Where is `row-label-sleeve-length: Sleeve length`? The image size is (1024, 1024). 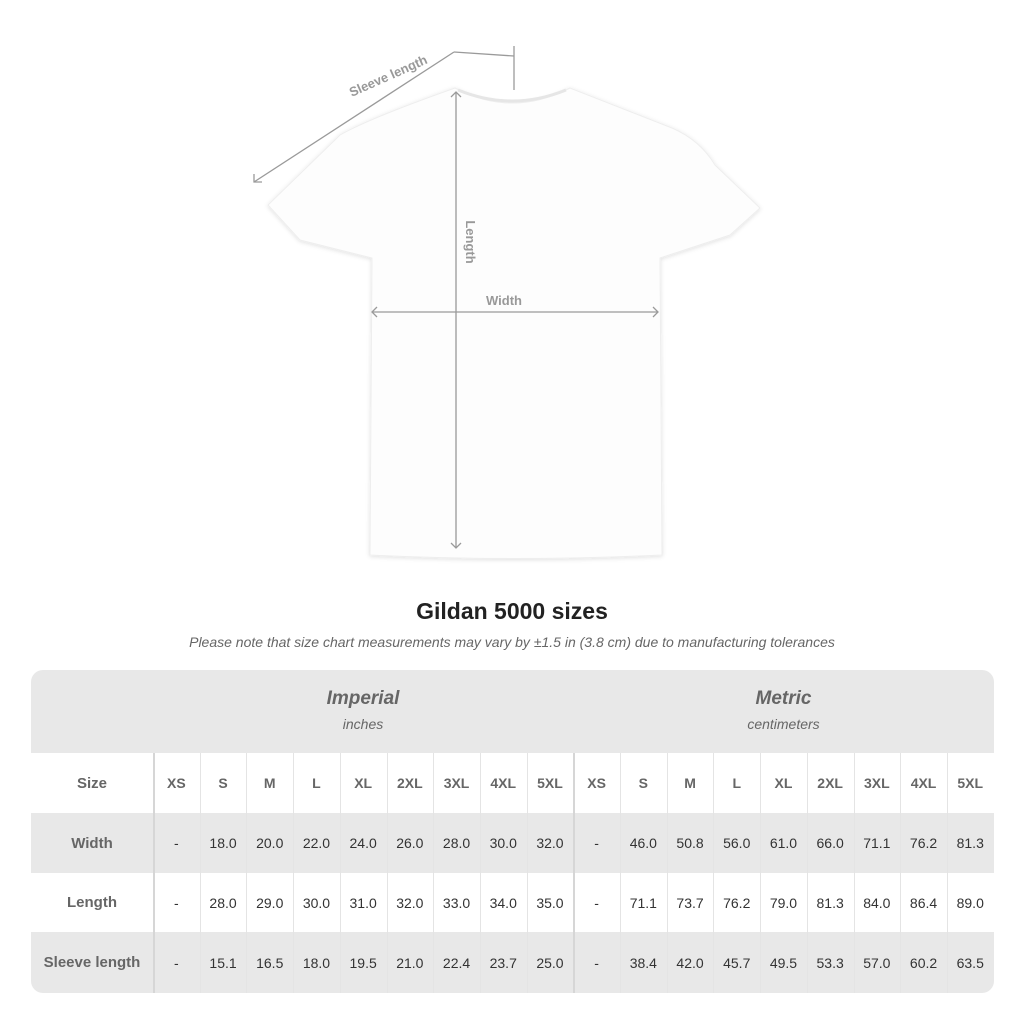
row-label-sleeve-length: Sleeve length is located at coordinates (92, 962).